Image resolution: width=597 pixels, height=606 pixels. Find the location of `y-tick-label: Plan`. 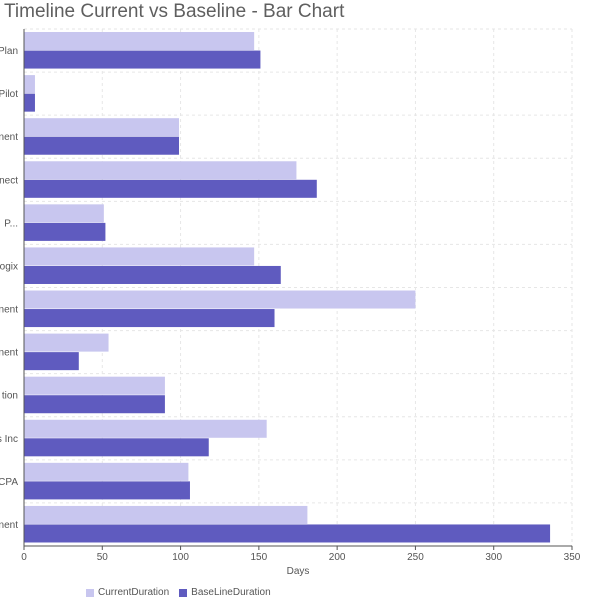

y-tick-label: Plan is located at coordinates (9, 51).